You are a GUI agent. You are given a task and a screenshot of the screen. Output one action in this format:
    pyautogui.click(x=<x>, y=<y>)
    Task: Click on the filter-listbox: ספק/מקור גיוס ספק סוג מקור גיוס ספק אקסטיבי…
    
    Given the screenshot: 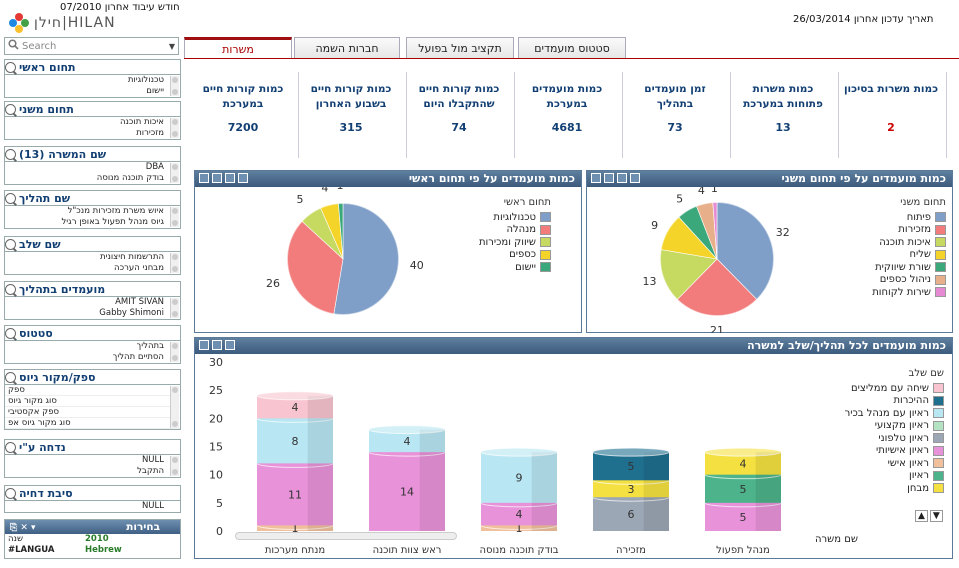 What is the action you would take?
    pyautogui.click(x=92, y=399)
    